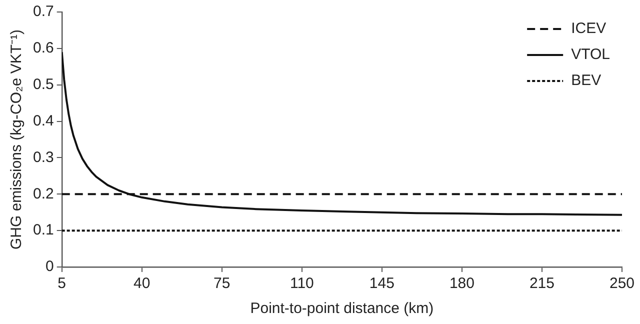  Describe the element at coordinates (381, 283) in the screenshot. I see `x-tick-label: 145` at that location.